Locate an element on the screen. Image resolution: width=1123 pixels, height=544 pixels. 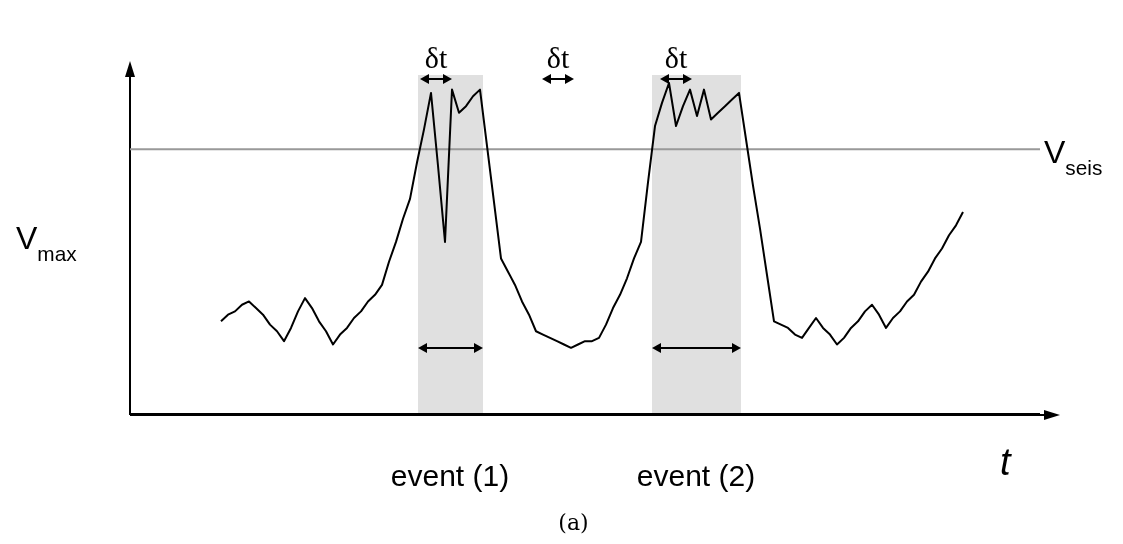
text: (a) is located at coordinates (573, 522).